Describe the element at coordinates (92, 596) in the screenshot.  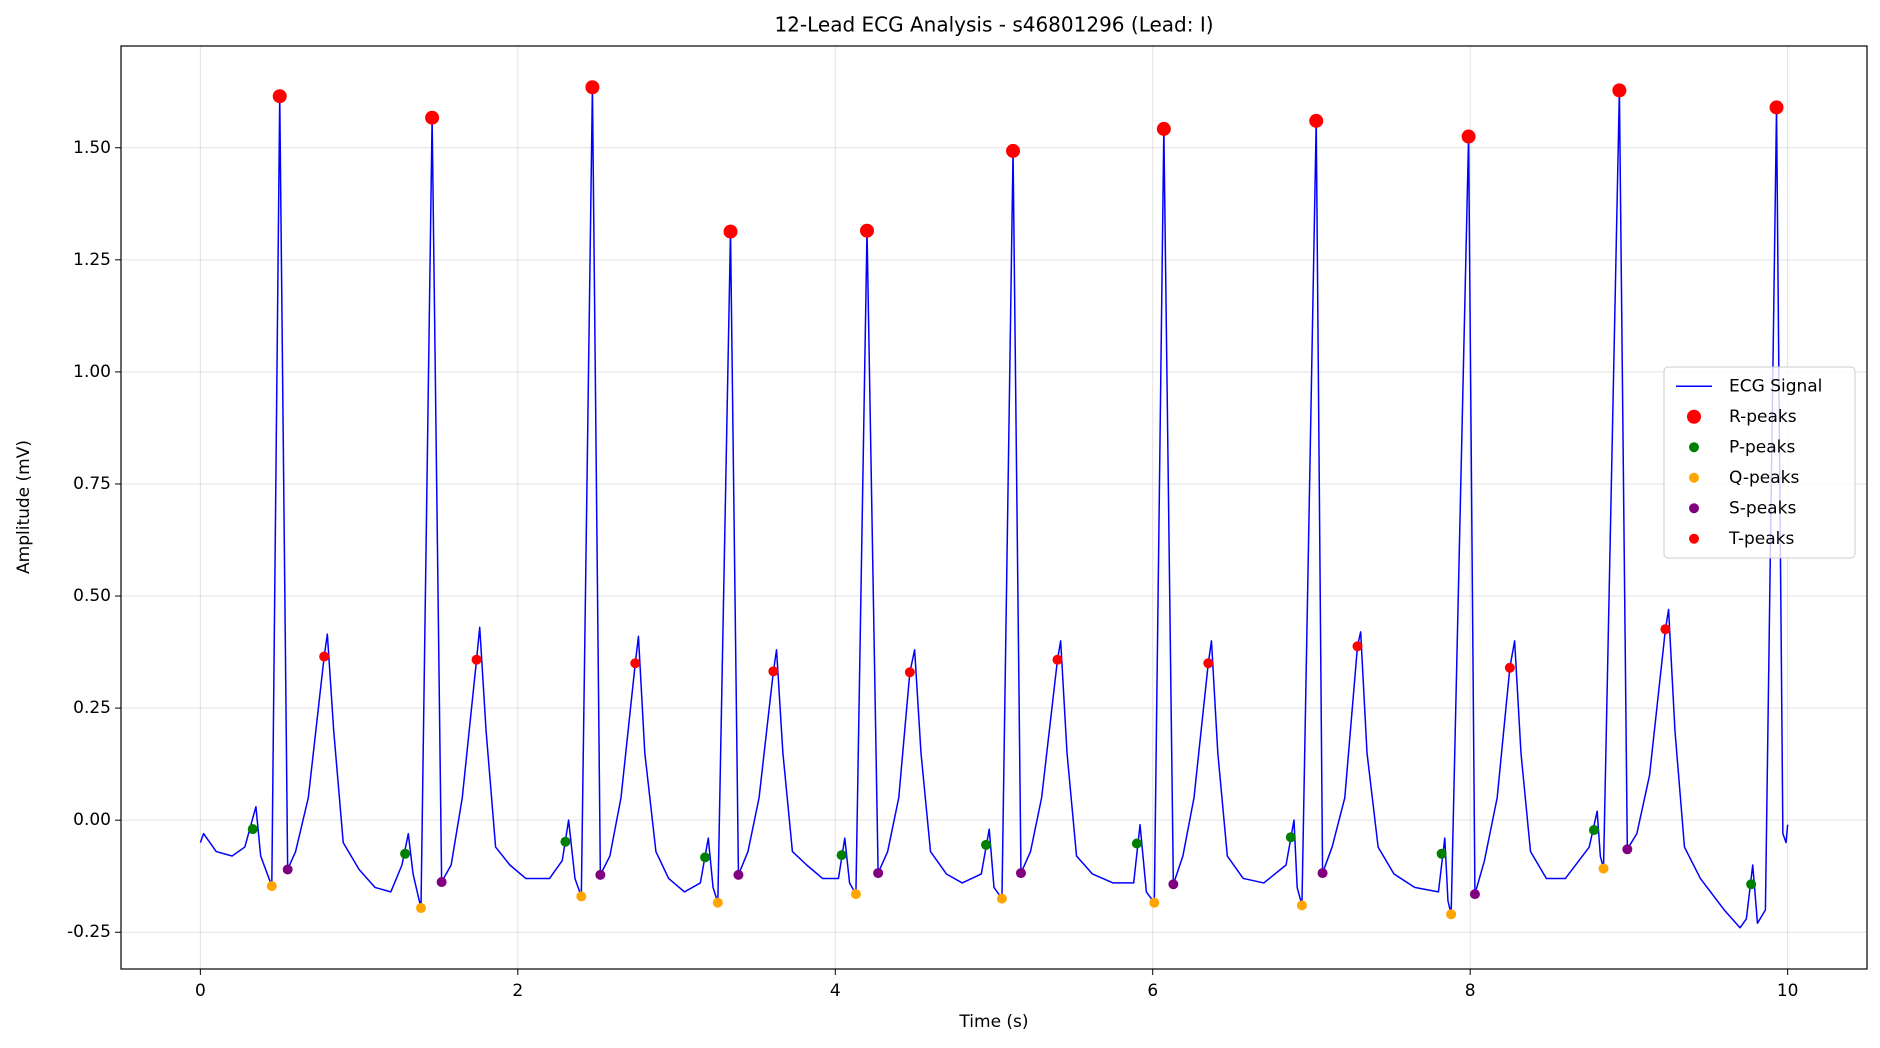
I see `y-tick-label: 0.50` at that location.